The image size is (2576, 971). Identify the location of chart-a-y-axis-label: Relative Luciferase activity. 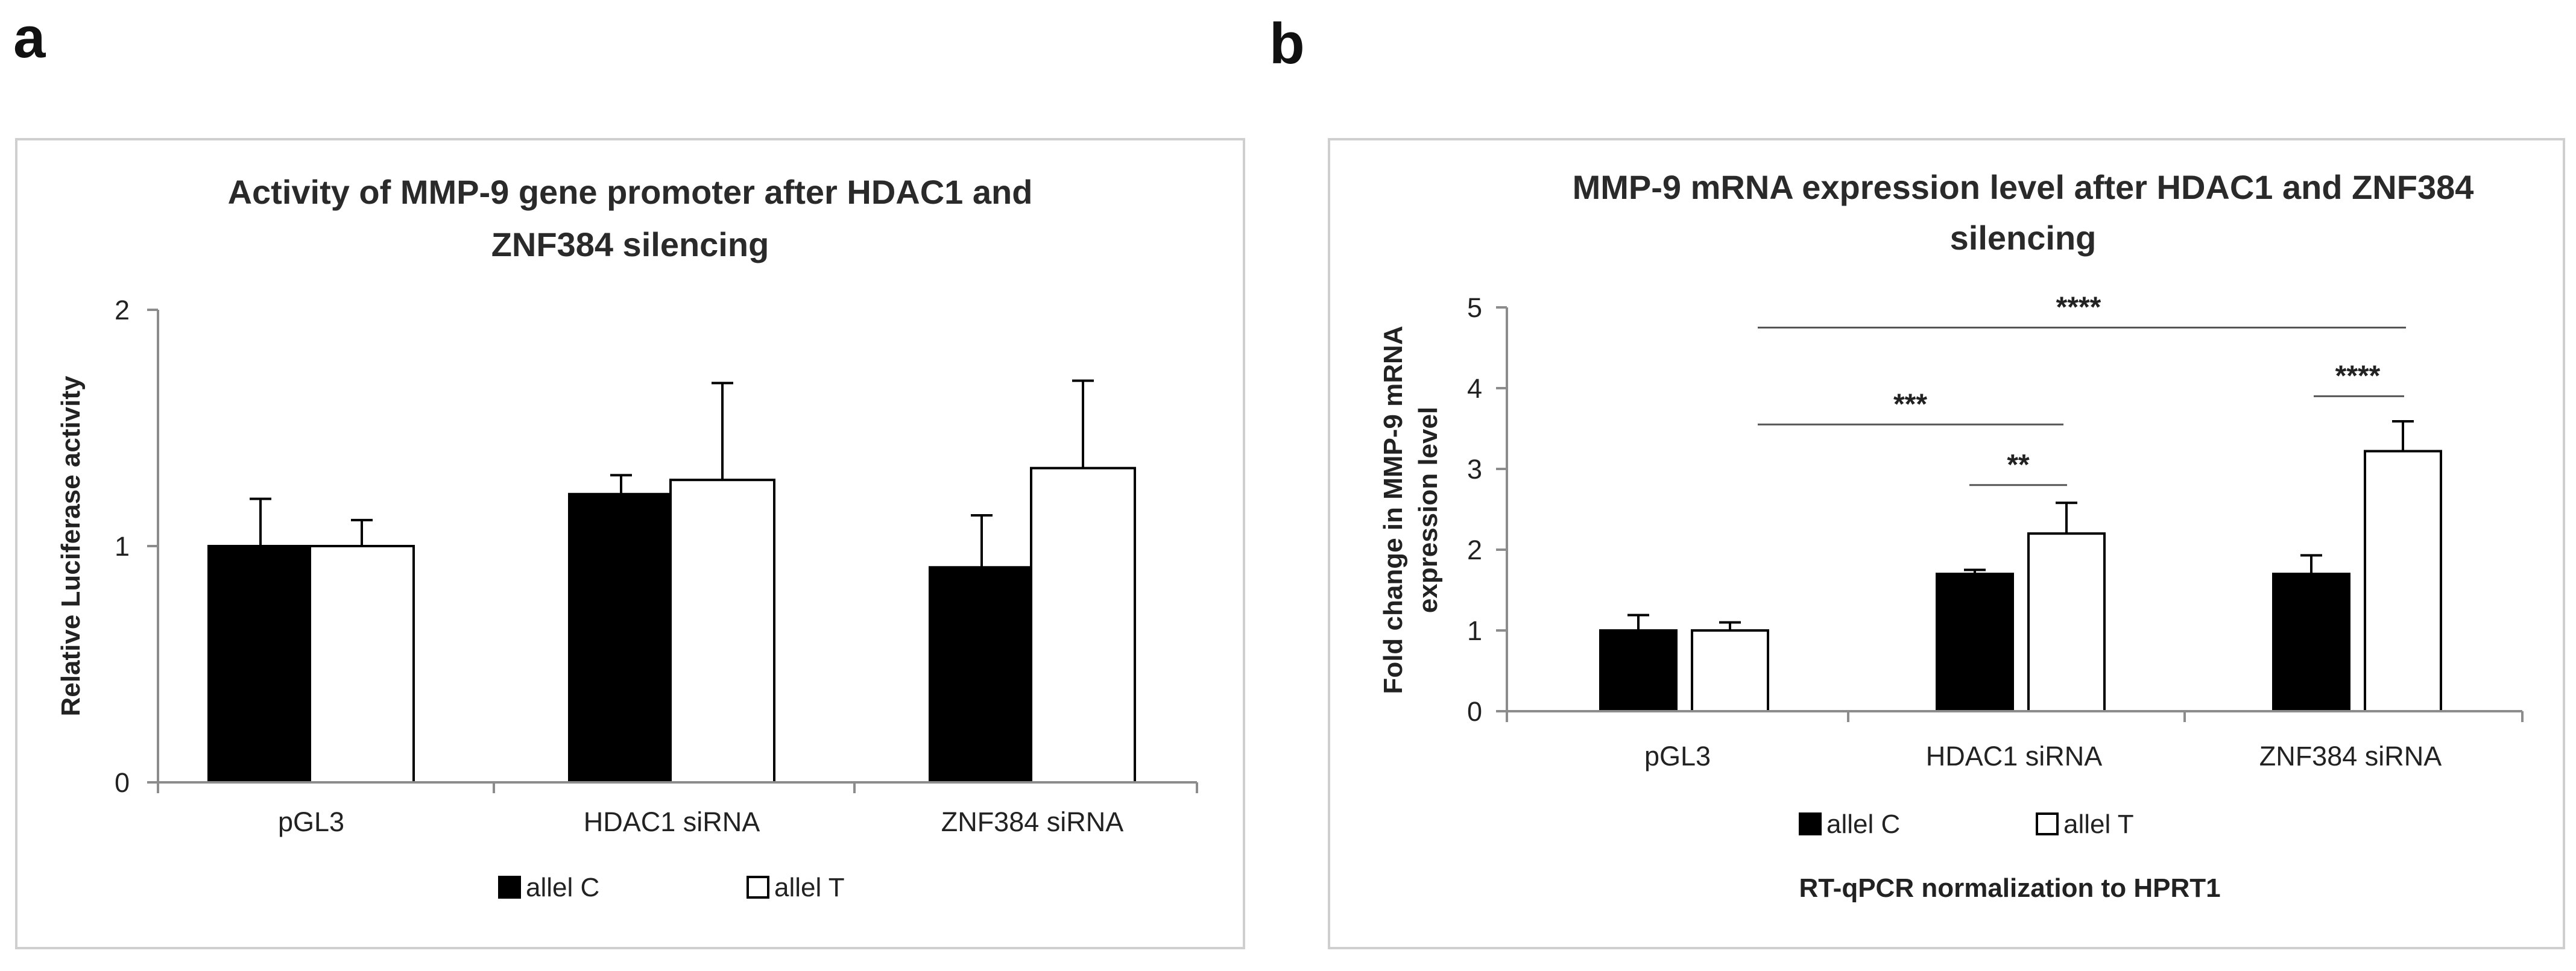
(71, 546).